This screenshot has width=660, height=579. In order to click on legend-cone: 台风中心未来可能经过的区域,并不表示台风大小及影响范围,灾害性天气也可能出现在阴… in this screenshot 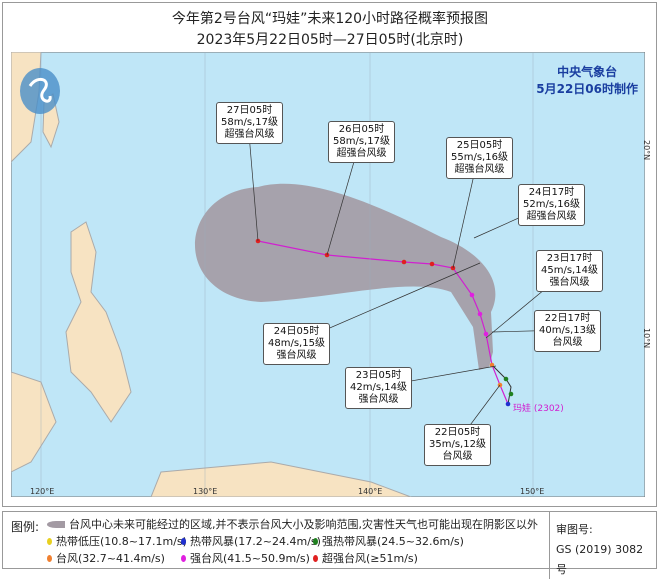, I will do `click(292, 524)`.